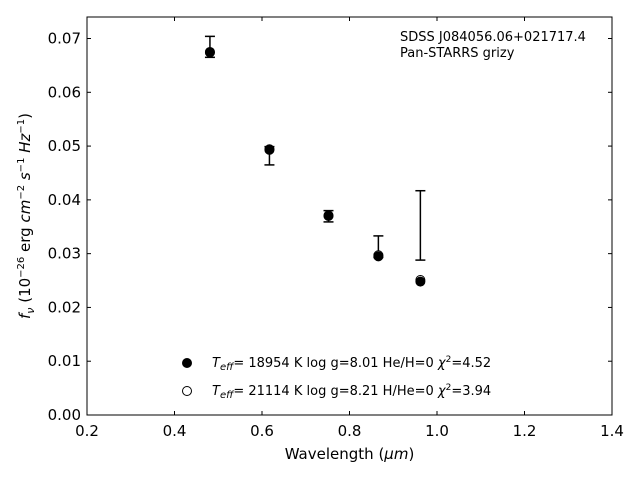 Image resolution: width=640 pixels, height=480 pixels. I want to click on legend-entry-1: Teff= 18954 K log g=8.01 He/H=0 χ2=4.52, so click(351, 364).